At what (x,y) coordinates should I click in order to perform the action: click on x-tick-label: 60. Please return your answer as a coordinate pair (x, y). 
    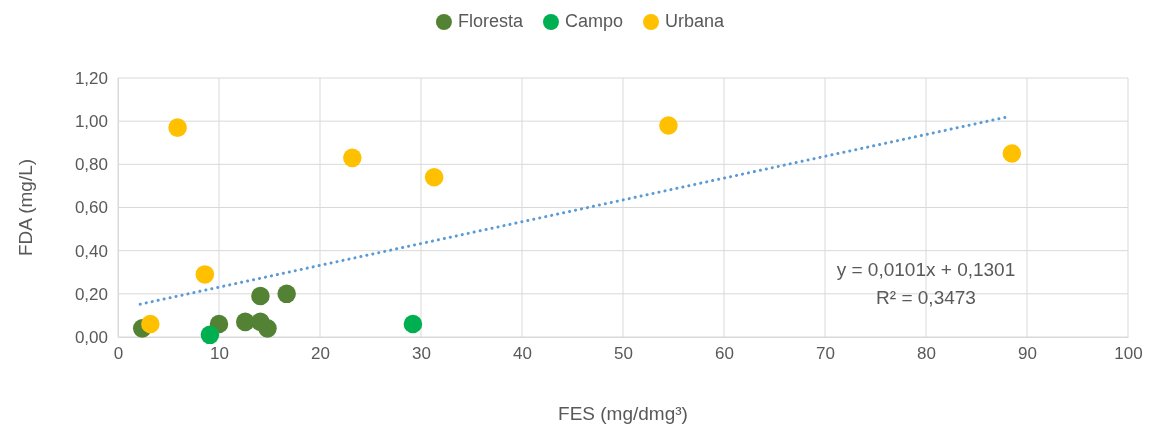
    Looking at the image, I should click on (724, 354).